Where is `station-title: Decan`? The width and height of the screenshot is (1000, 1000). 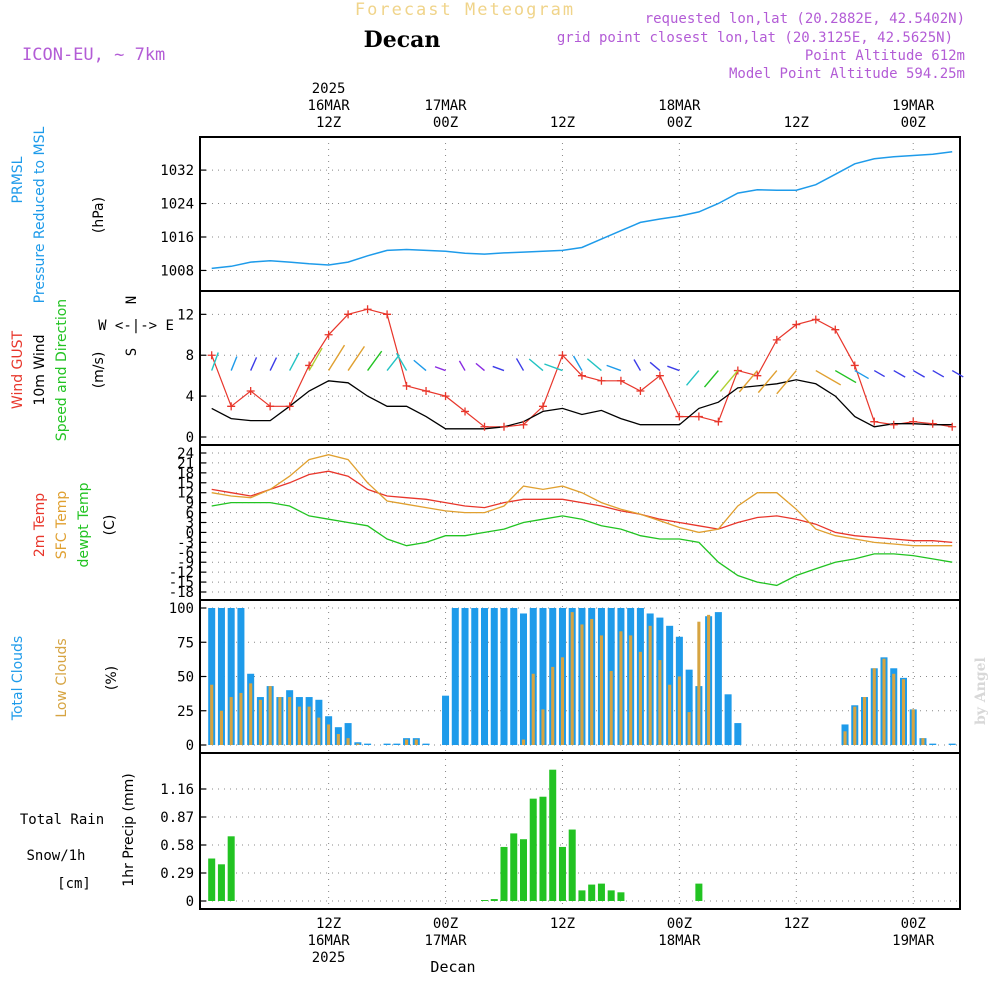 station-title: Decan is located at coordinates (402, 40).